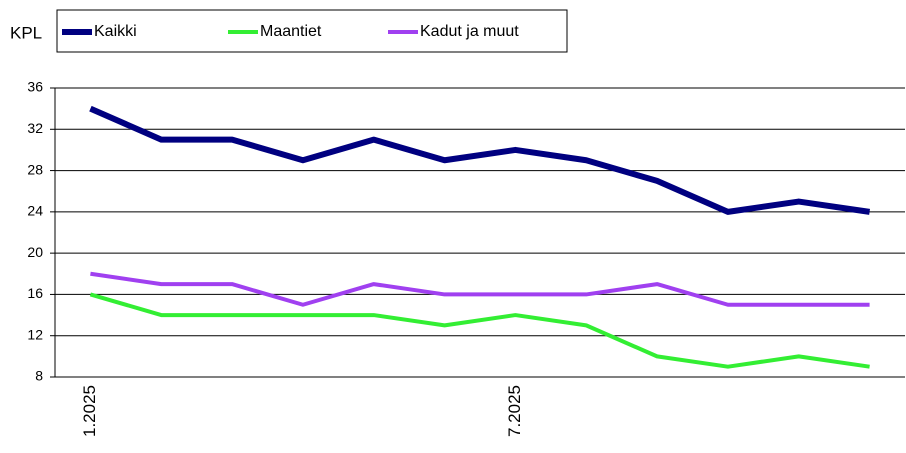 The width and height of the screenshot is (906, 453). I want to click on y-tick-label: 32, so click(35, 128).